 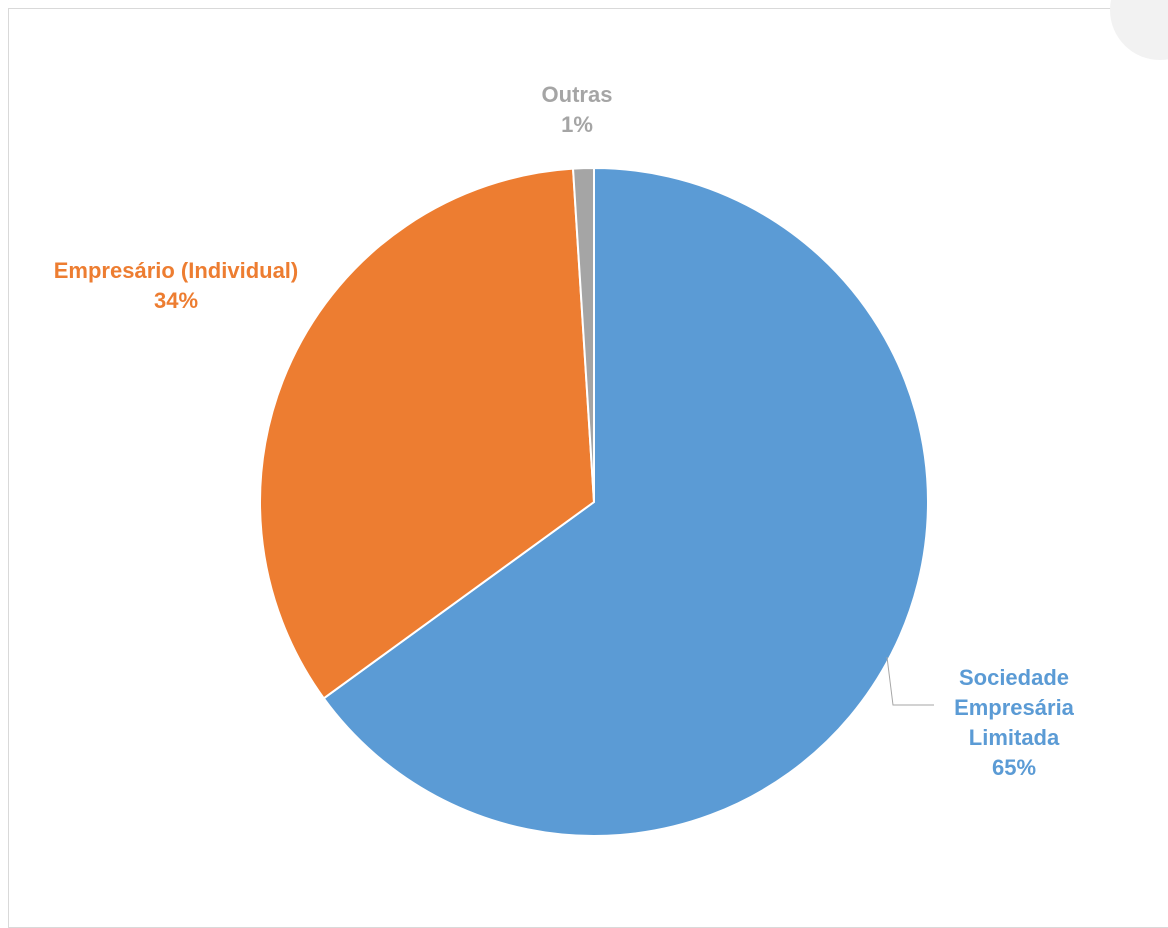 What do you see at coordinates (583, 334) in the screenshot?
I see `pie-slice-outras` at bounding box center [583, 334].